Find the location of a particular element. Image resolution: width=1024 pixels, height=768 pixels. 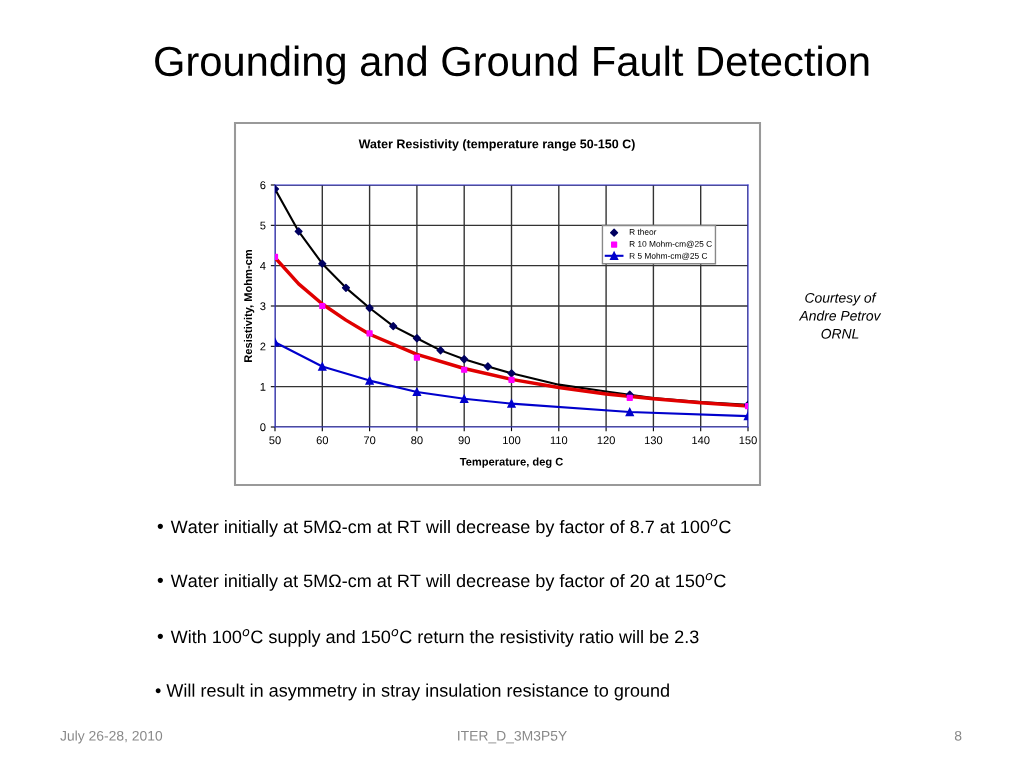

y-tick-label: 0 is located at coordinates (263, 427).